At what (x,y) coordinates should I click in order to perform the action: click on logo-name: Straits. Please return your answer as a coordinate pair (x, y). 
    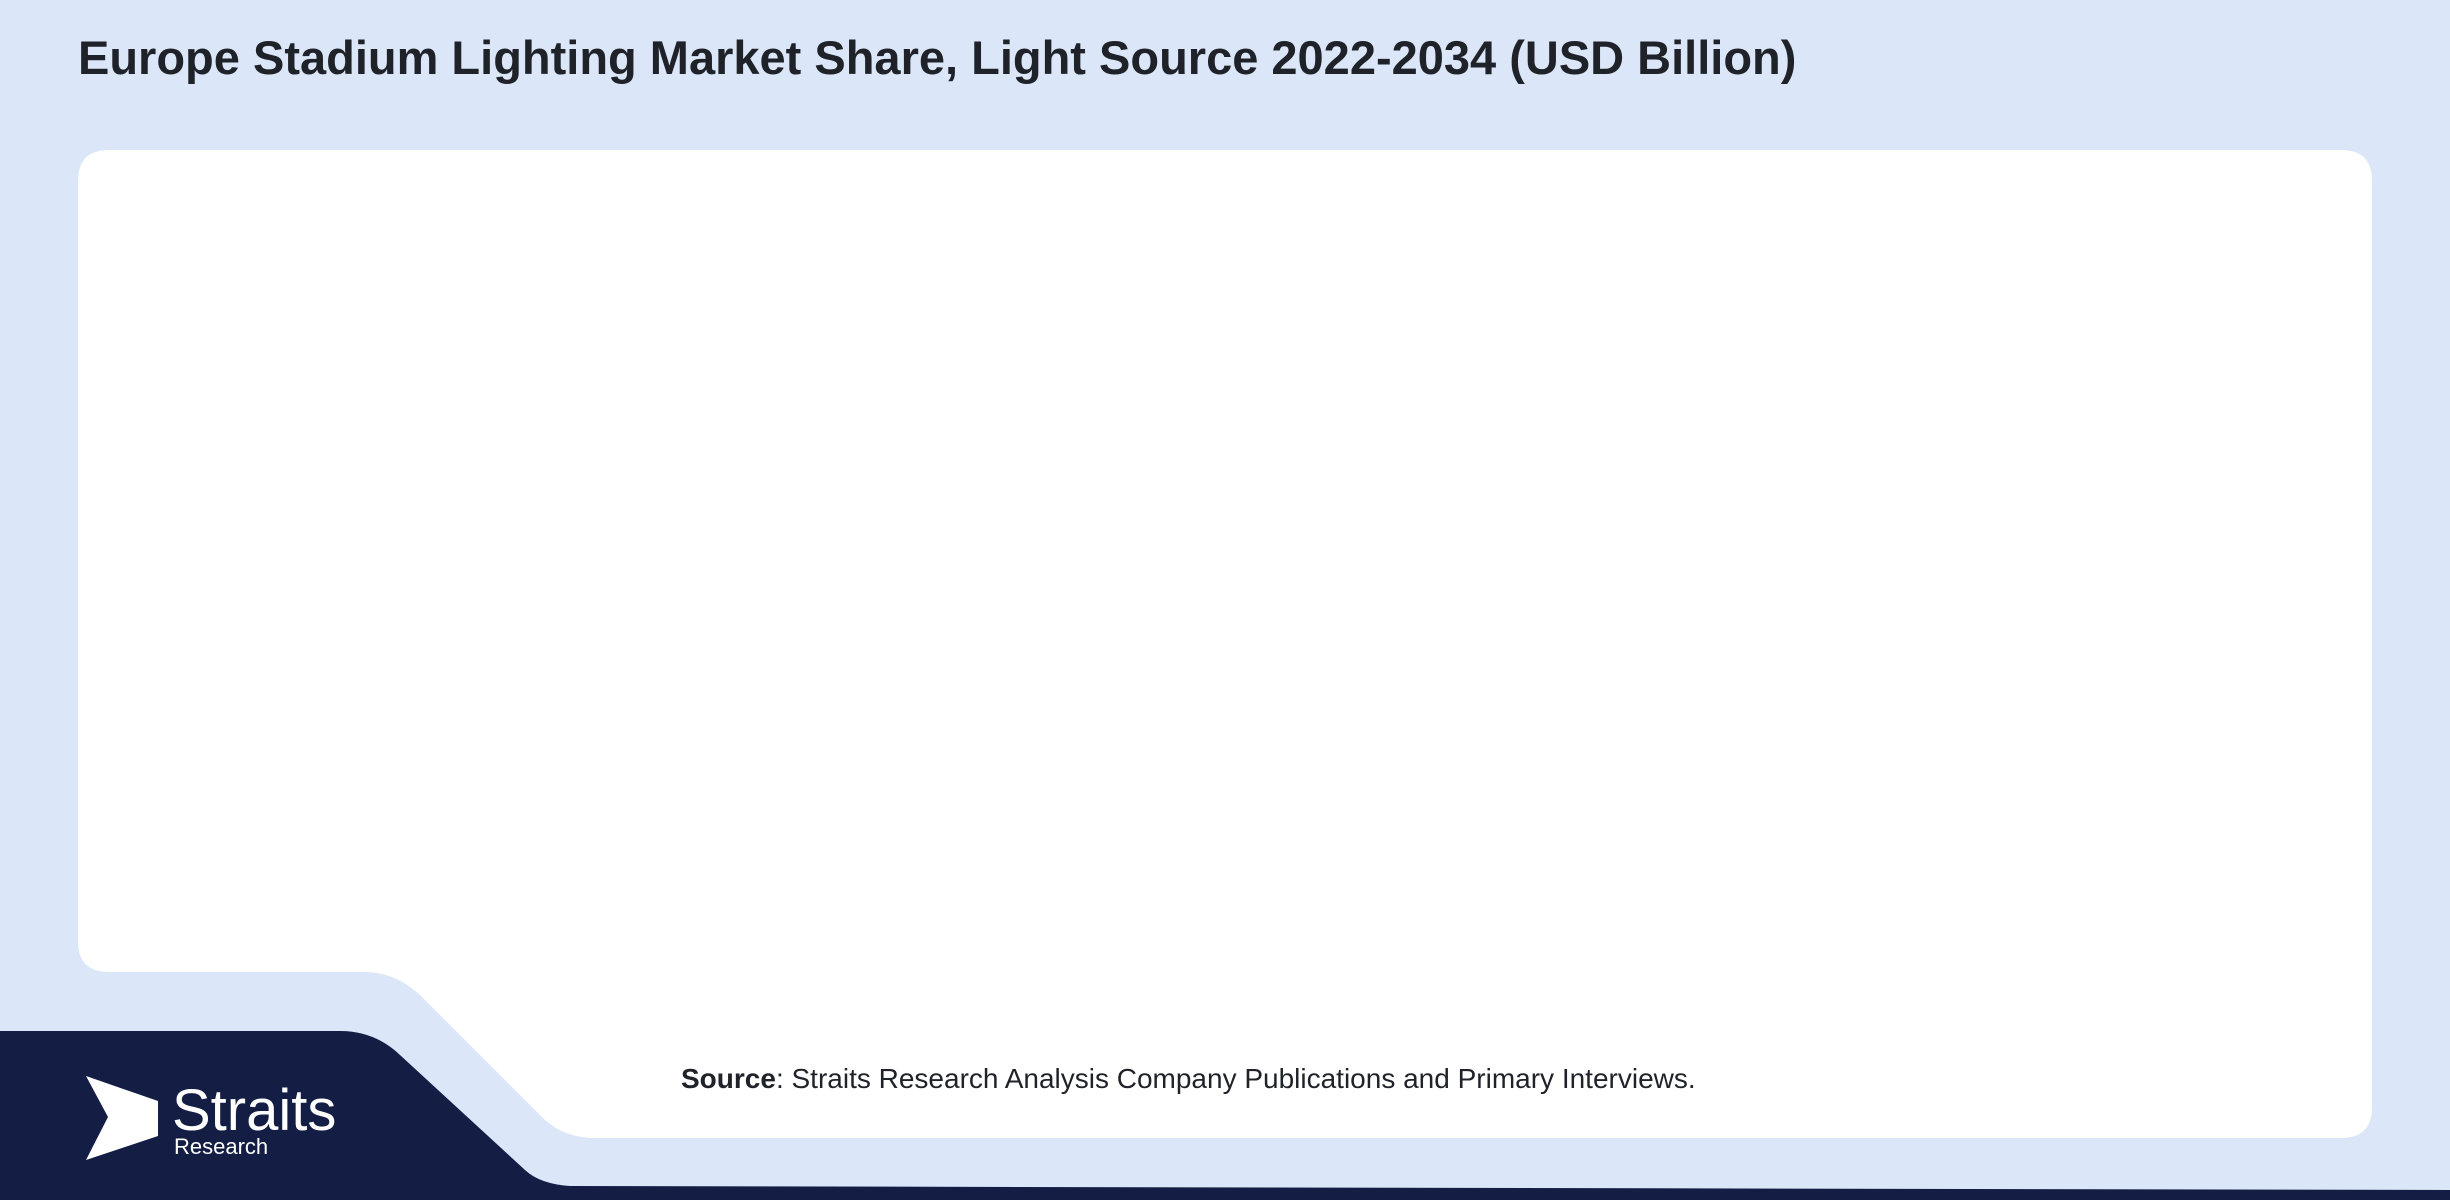
    Looking at the image, I should click on (254, 1110).